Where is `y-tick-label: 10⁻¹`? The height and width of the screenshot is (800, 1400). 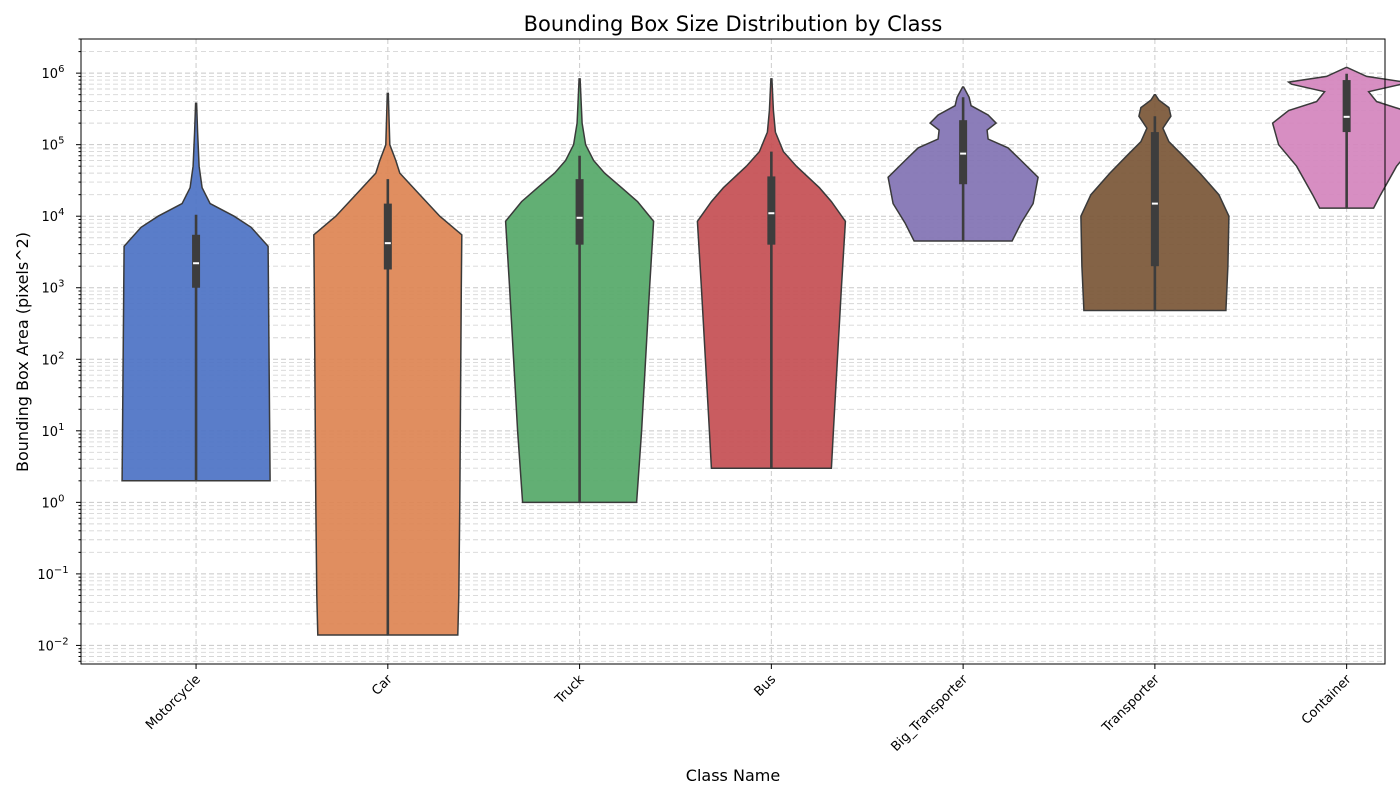 y-tick-label: 10⁻¹ is located at coordinates (52, 574).